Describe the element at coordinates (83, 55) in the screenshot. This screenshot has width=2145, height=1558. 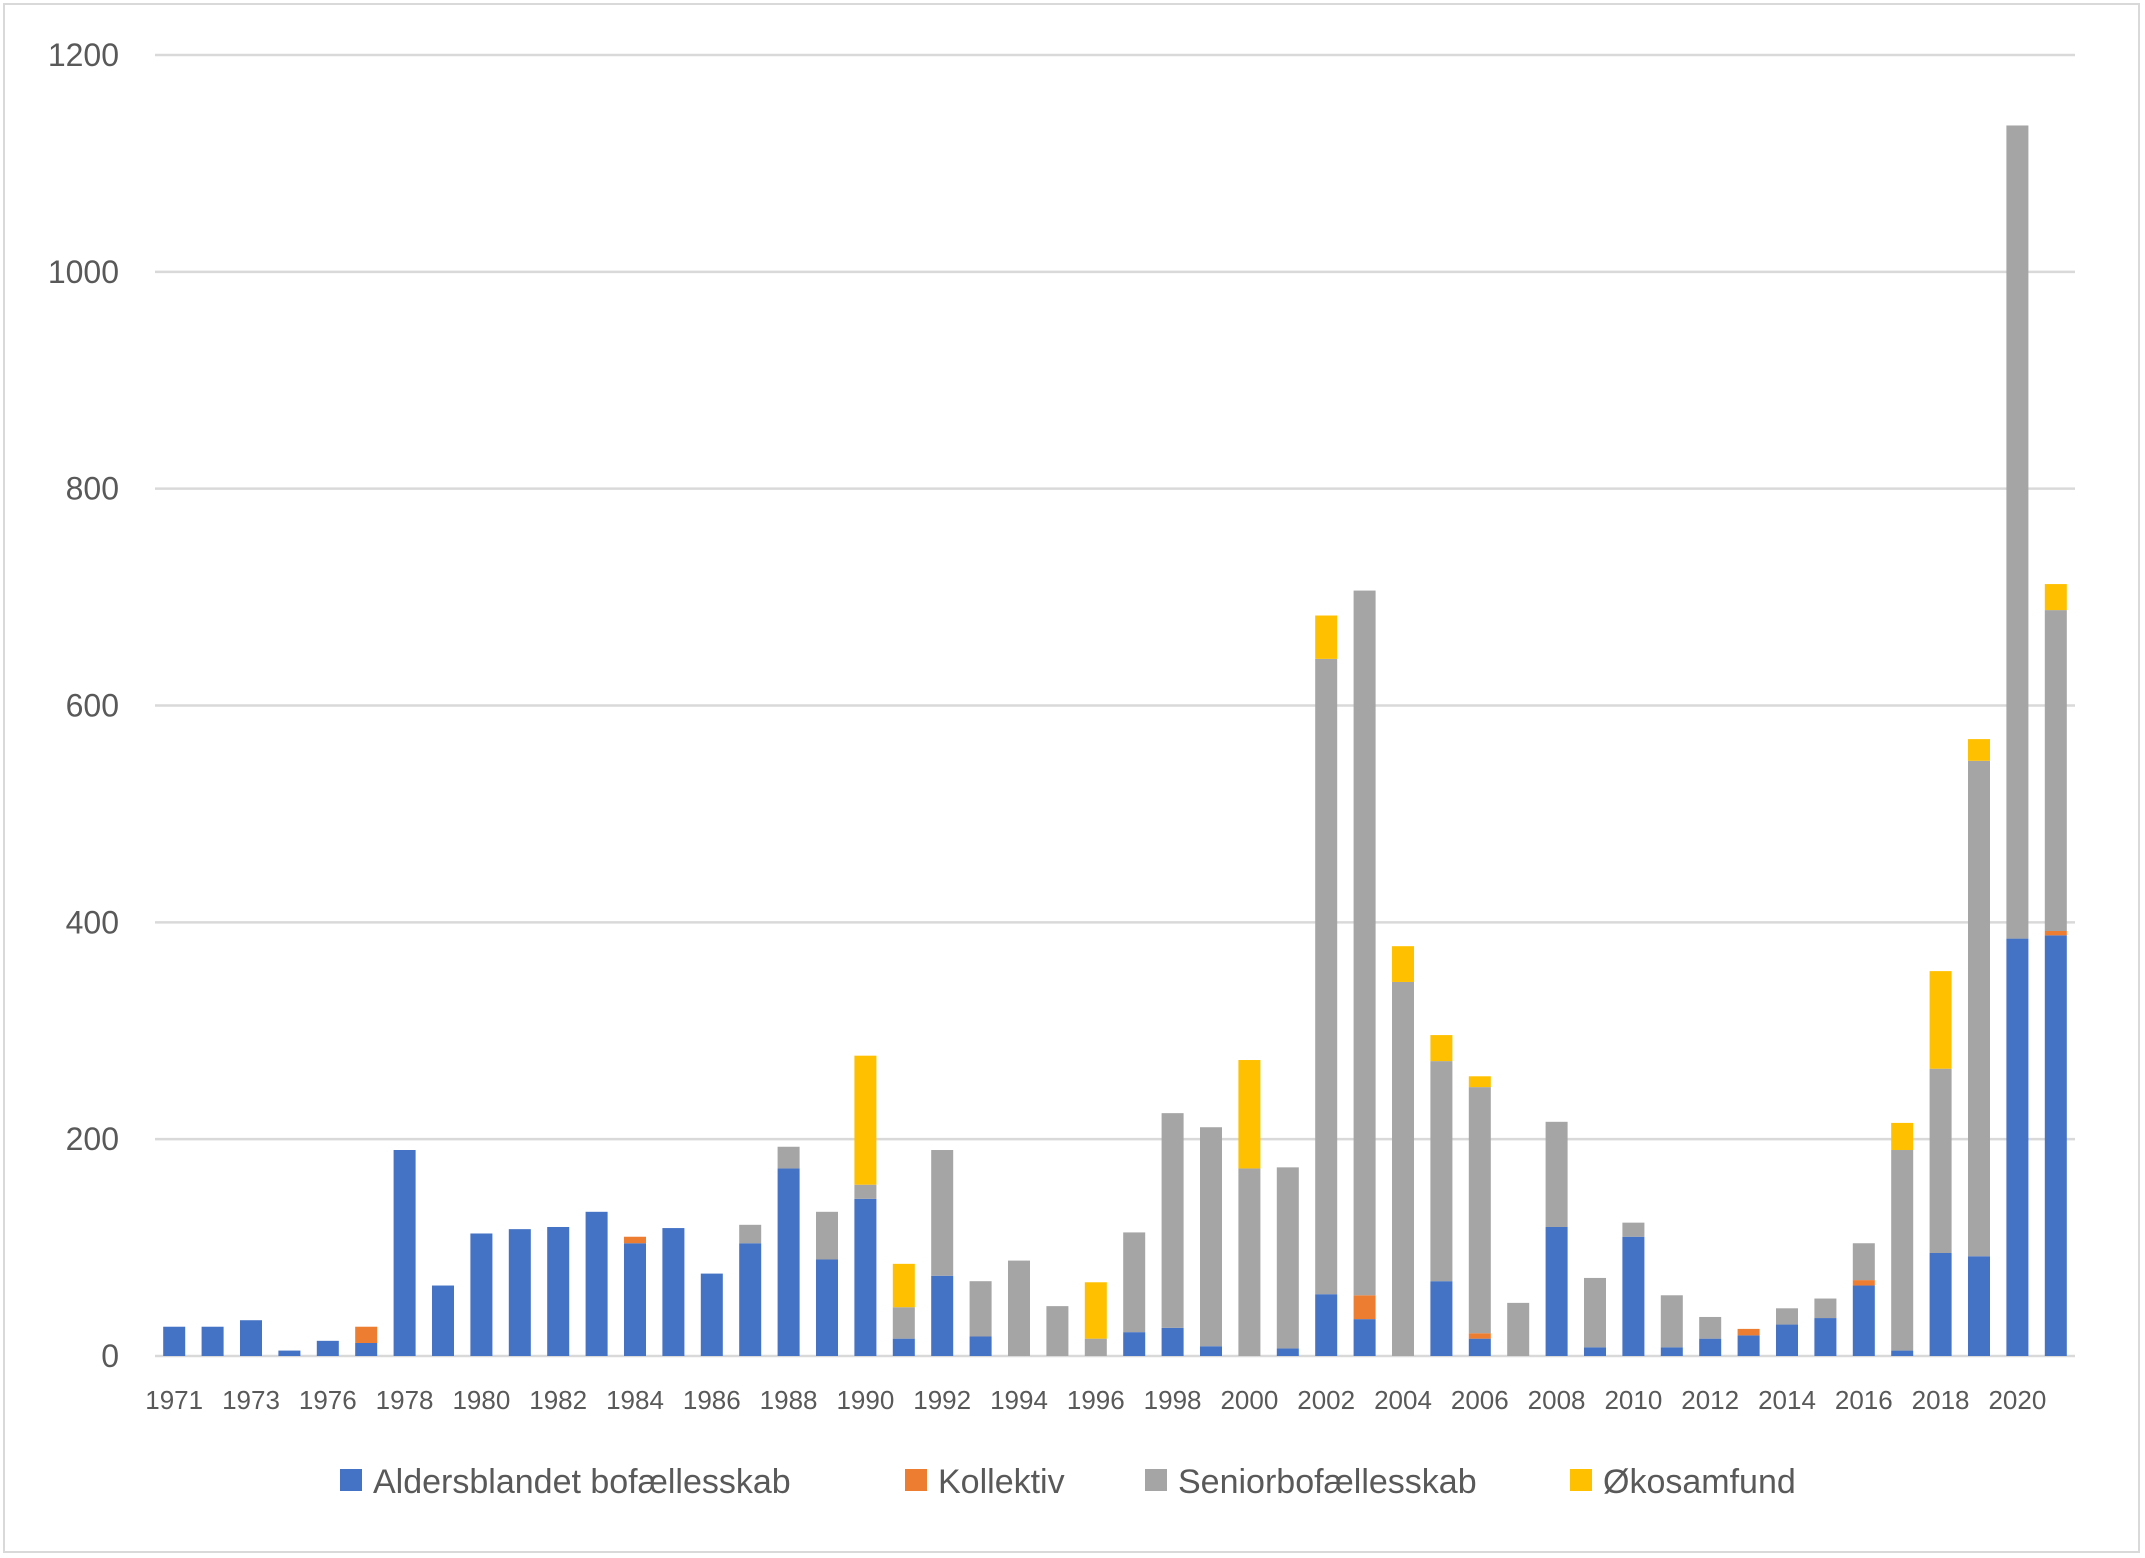
I see `y-tick-label: 1200` at that location.